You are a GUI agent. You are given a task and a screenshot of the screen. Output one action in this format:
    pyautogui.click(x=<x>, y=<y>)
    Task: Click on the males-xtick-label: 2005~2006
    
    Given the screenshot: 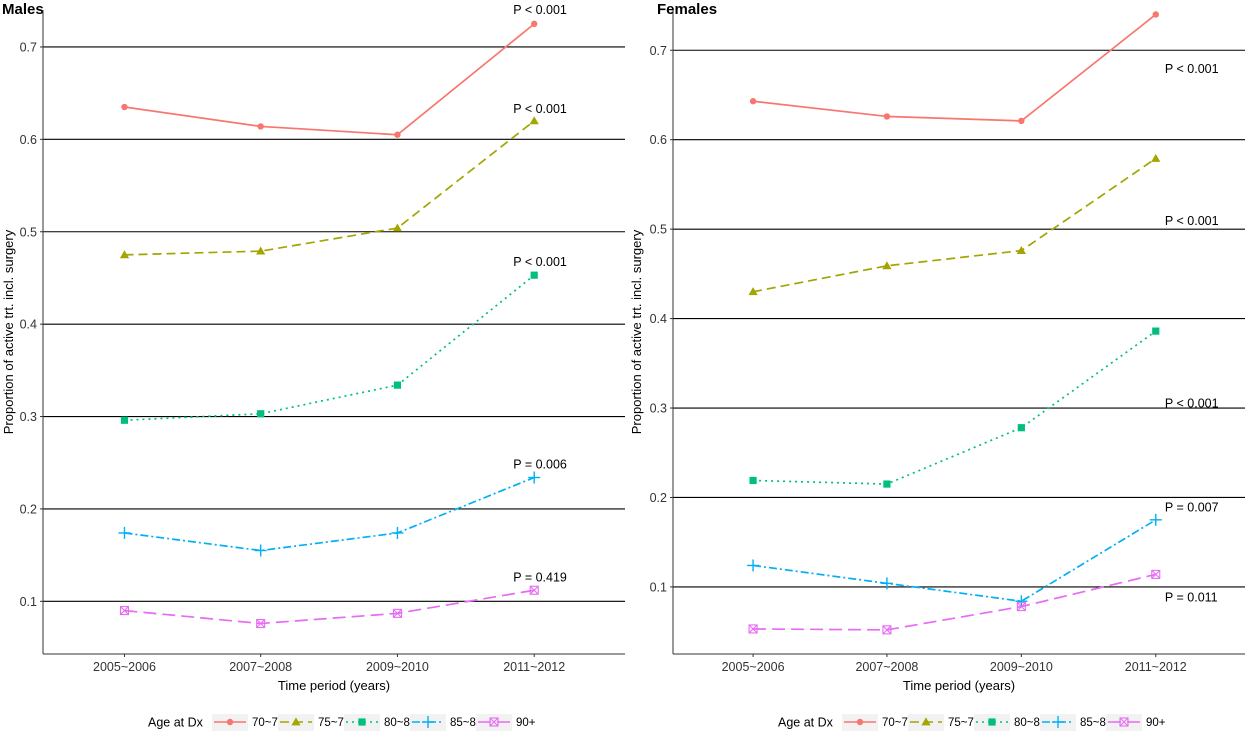 What is the action you would take?
    pyautogui.click(x=124, y=667)
    